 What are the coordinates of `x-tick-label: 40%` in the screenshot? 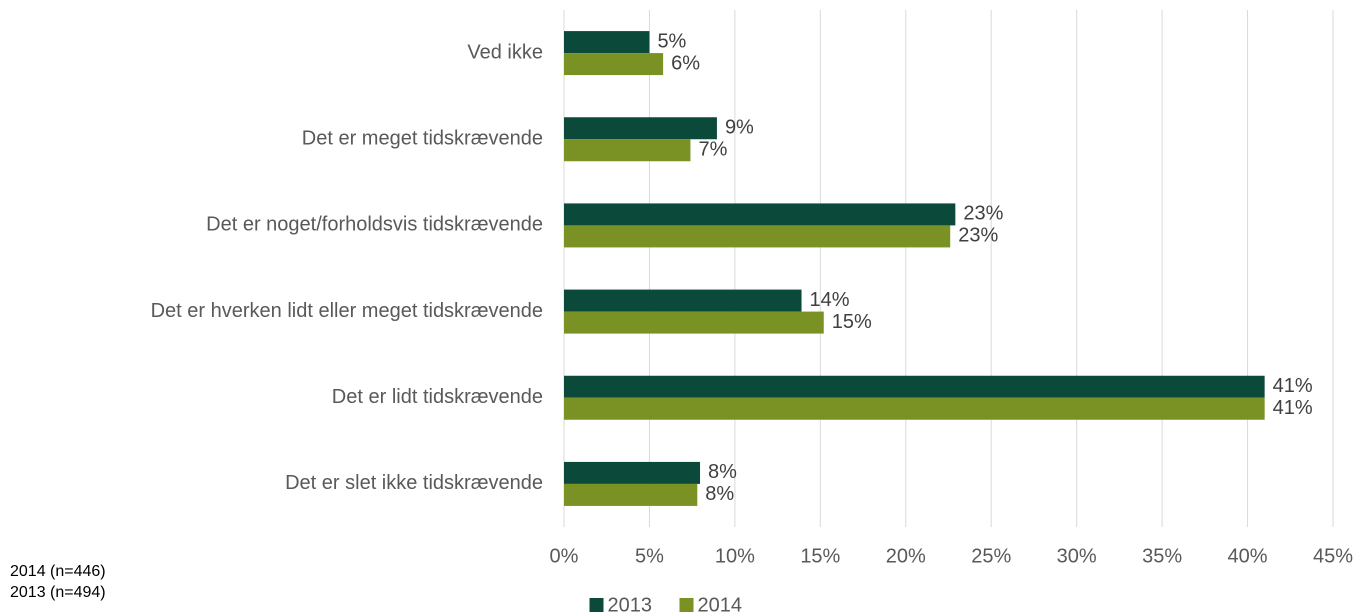 It's located at (1248, 556).